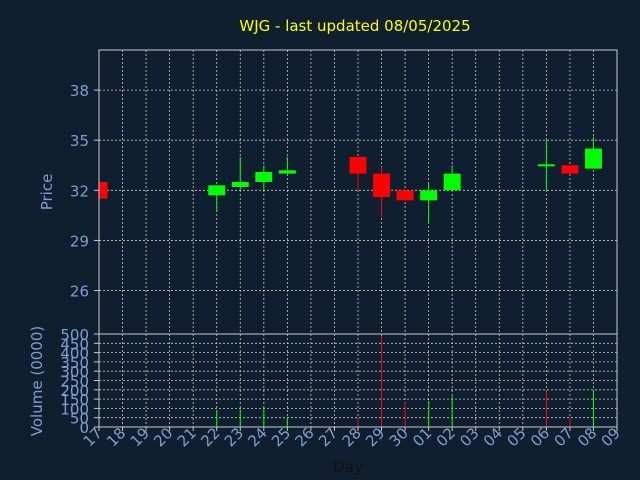 This screenshot has height=480, width=640. I want to click on price-tick-label: 29, so click(79, 241).